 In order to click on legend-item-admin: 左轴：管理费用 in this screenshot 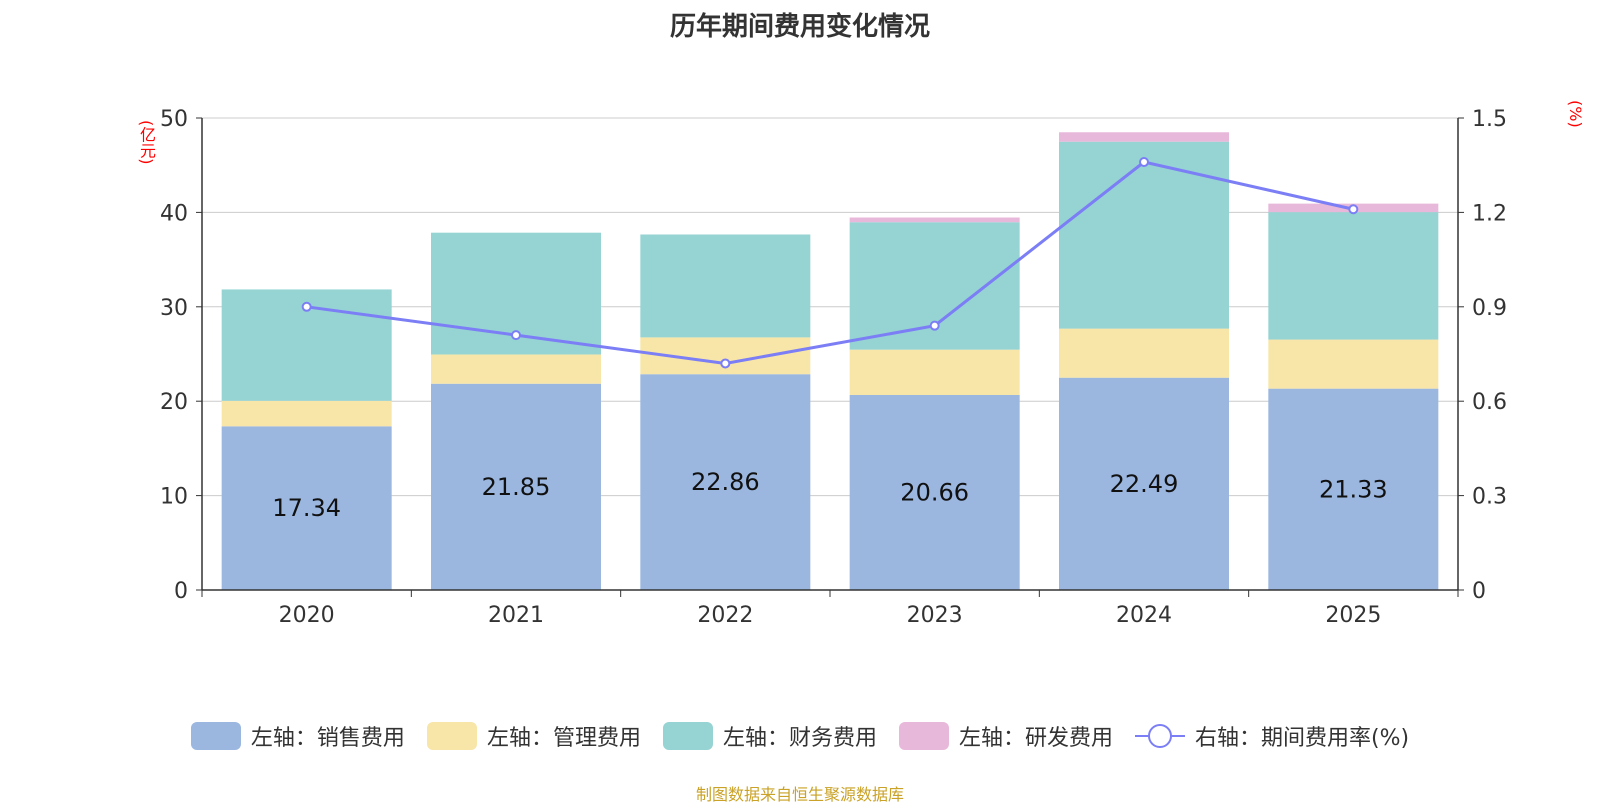, I will do `click(533, 736)`.